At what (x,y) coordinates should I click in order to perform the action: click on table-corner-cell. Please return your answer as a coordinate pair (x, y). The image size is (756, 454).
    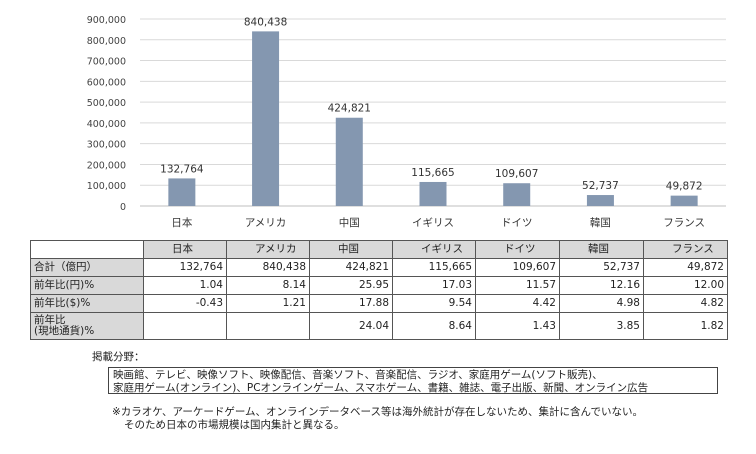
    Looking at the image, I should click on (87, 249).